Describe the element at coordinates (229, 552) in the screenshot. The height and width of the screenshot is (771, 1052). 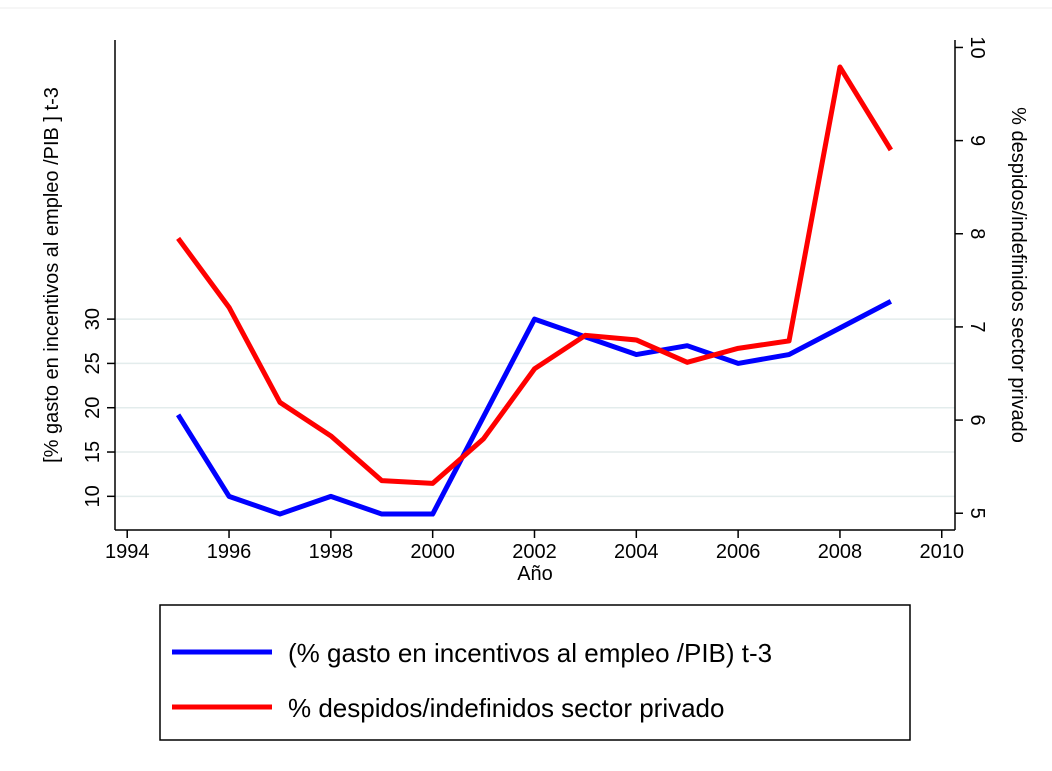
I see `x-tick-label: 1996` at that location.